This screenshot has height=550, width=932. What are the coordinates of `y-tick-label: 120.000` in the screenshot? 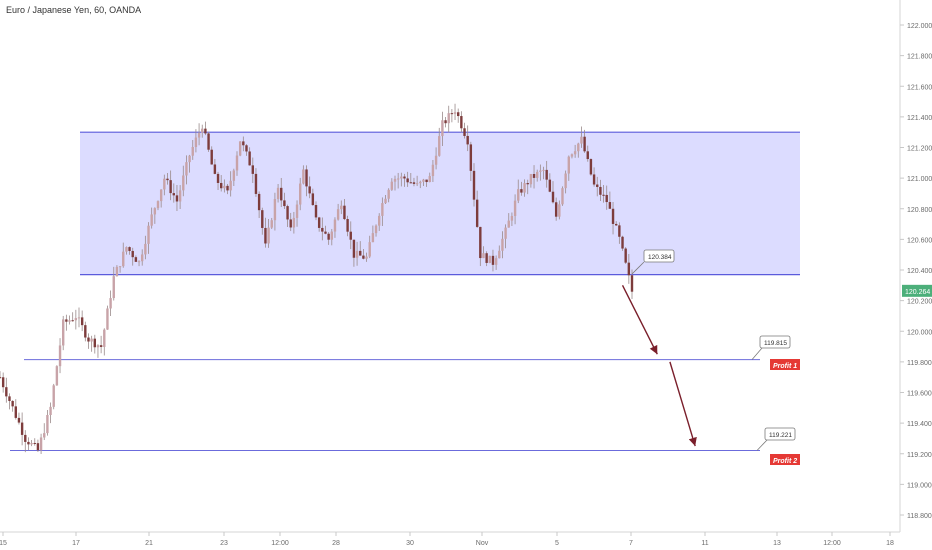 It's located at (919, 332).